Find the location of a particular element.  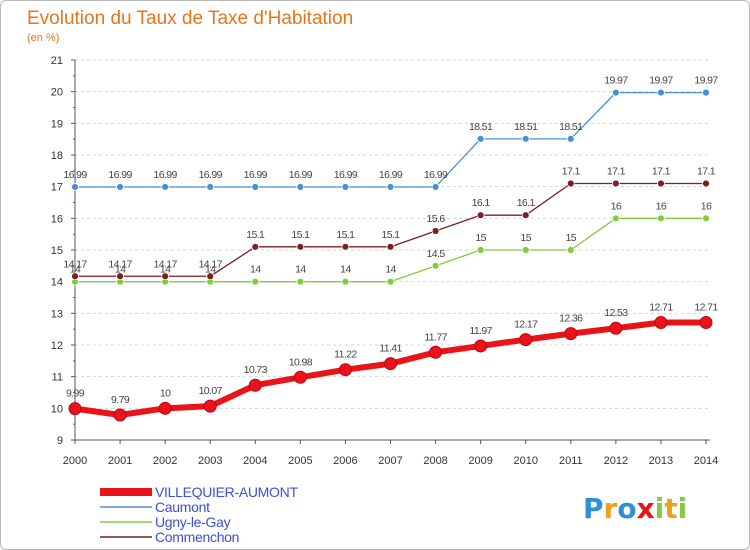

data-label: 11.22 is located at coordinates (345, 355).